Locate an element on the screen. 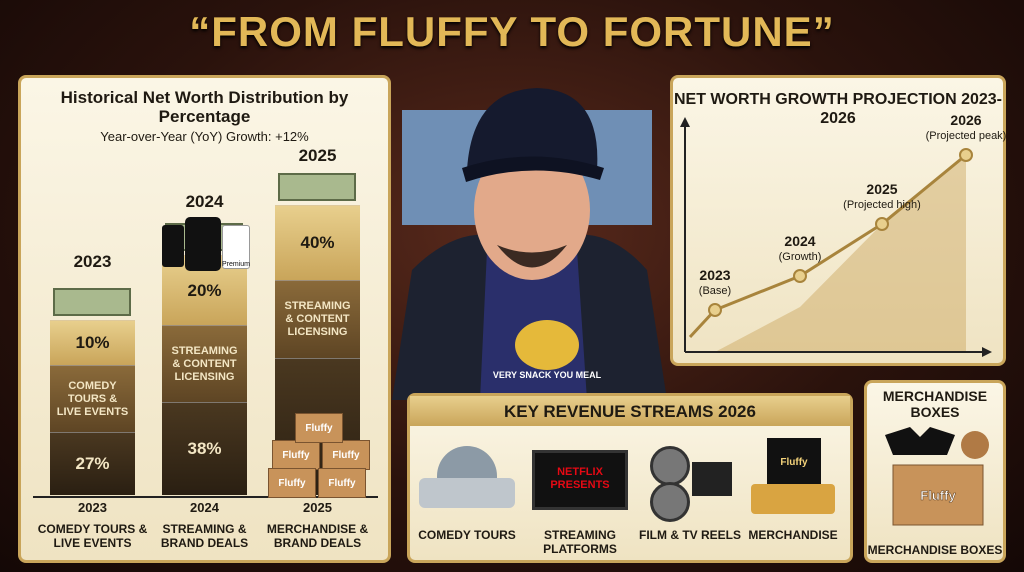 The height and width of the screenshot is (572, 1024). revenue-label: FILM & TV REELS is located at coordinates (690, 535).